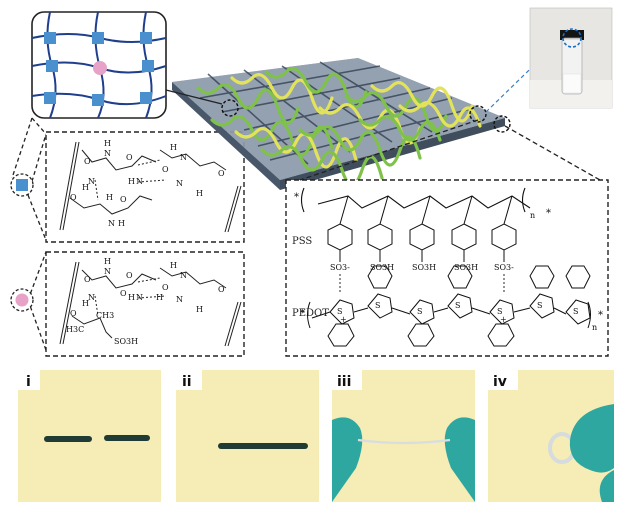  What do you see at coordinates (22, 300) in the screenshot?
I see `pink-crosslink-marker-icon` at bounding box center [22, 300].